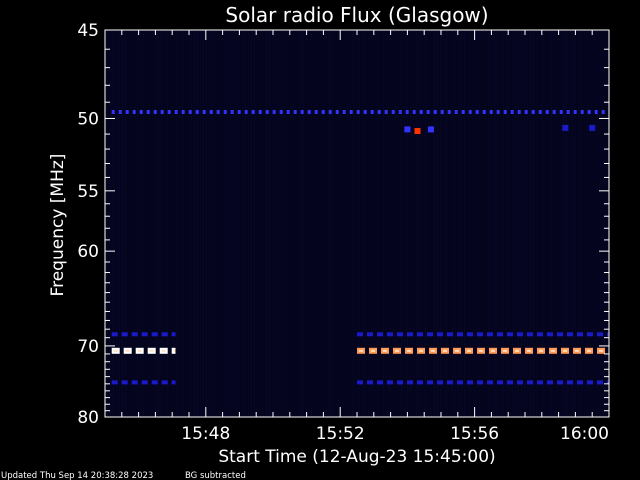  Describe the element at coordinates (584, 434) in the screenshot. I see `x-tick-label: 16:00` at that location.